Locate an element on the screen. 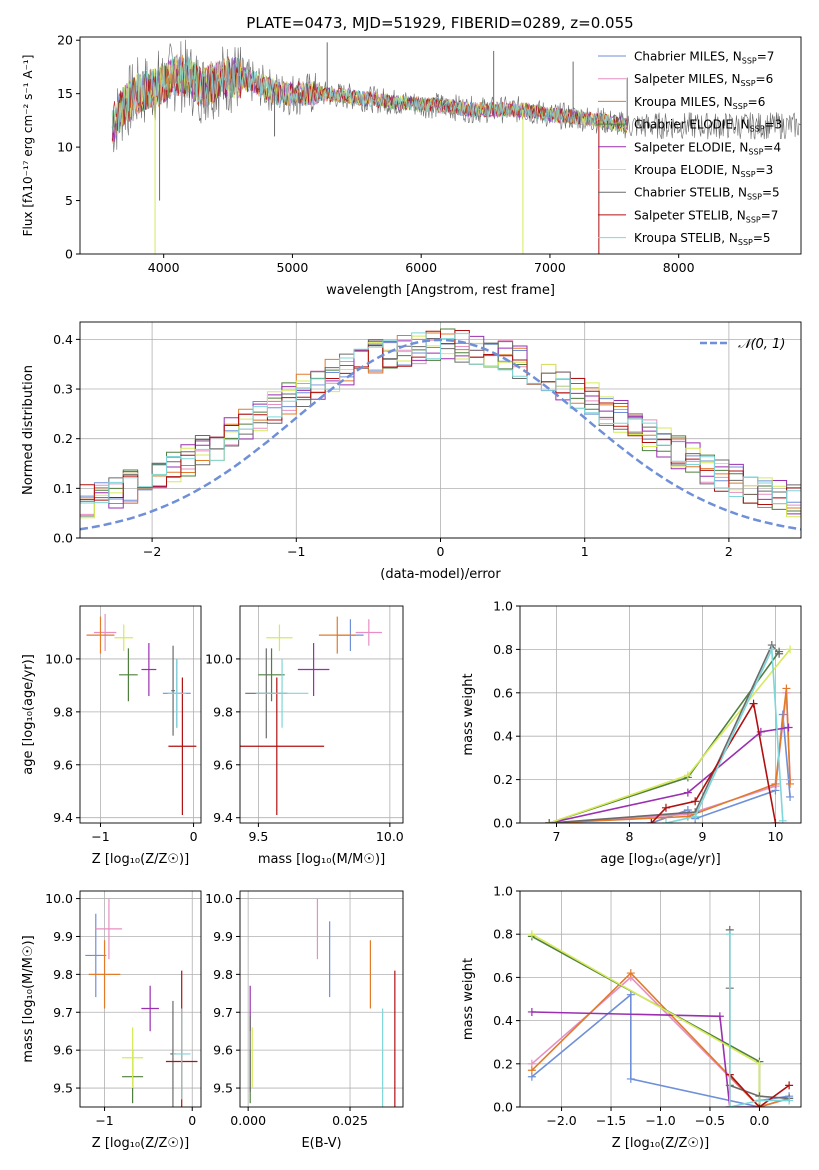 The width and height of the screenshot is (819, 1170). x-tick-label: 8000 is located at coordinates (679, 267).